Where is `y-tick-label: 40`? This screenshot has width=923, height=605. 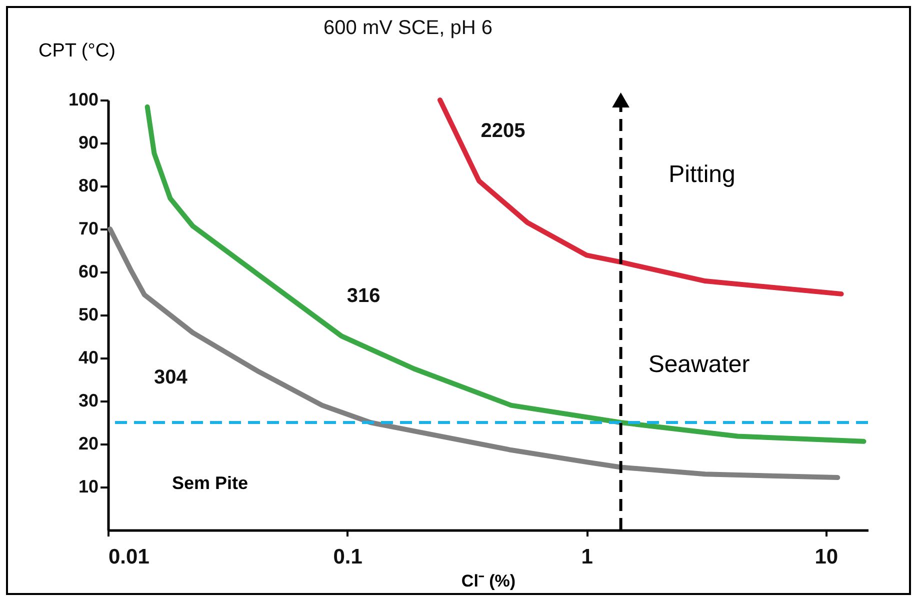
y-tick-label: 40 is located at coordinates (88, 358).